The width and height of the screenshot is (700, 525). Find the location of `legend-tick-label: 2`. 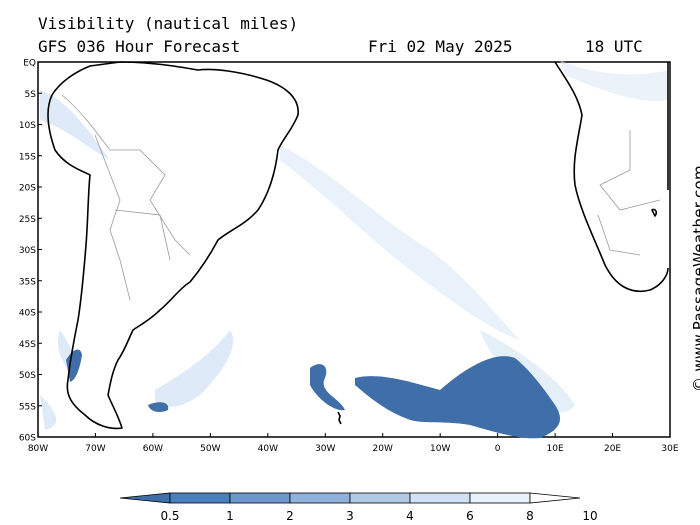

legend-tick-label: 2 is located at coordinates (290, 516).